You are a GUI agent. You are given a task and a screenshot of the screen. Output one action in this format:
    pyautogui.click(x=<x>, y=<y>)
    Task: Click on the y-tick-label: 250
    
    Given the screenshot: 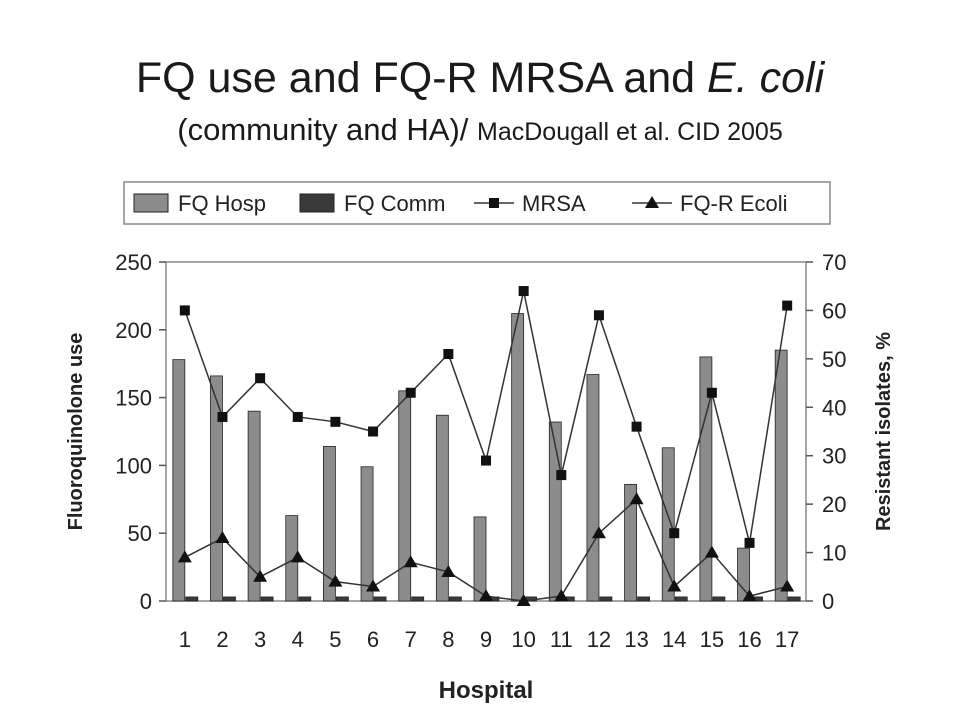 What is the action you would take?
    pyautogui.click(x=133, y=262)
    